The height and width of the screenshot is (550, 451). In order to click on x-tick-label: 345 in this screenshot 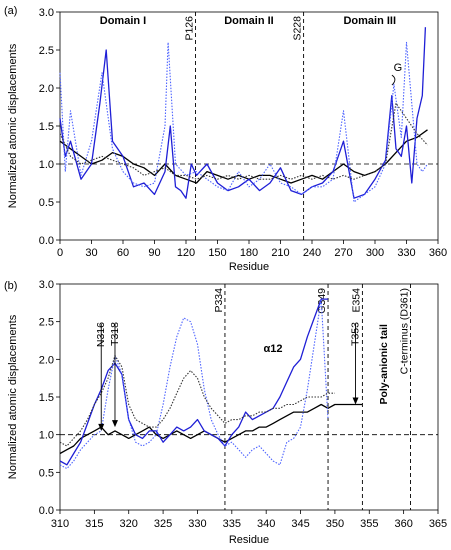, I will do `click(300, 524)`.